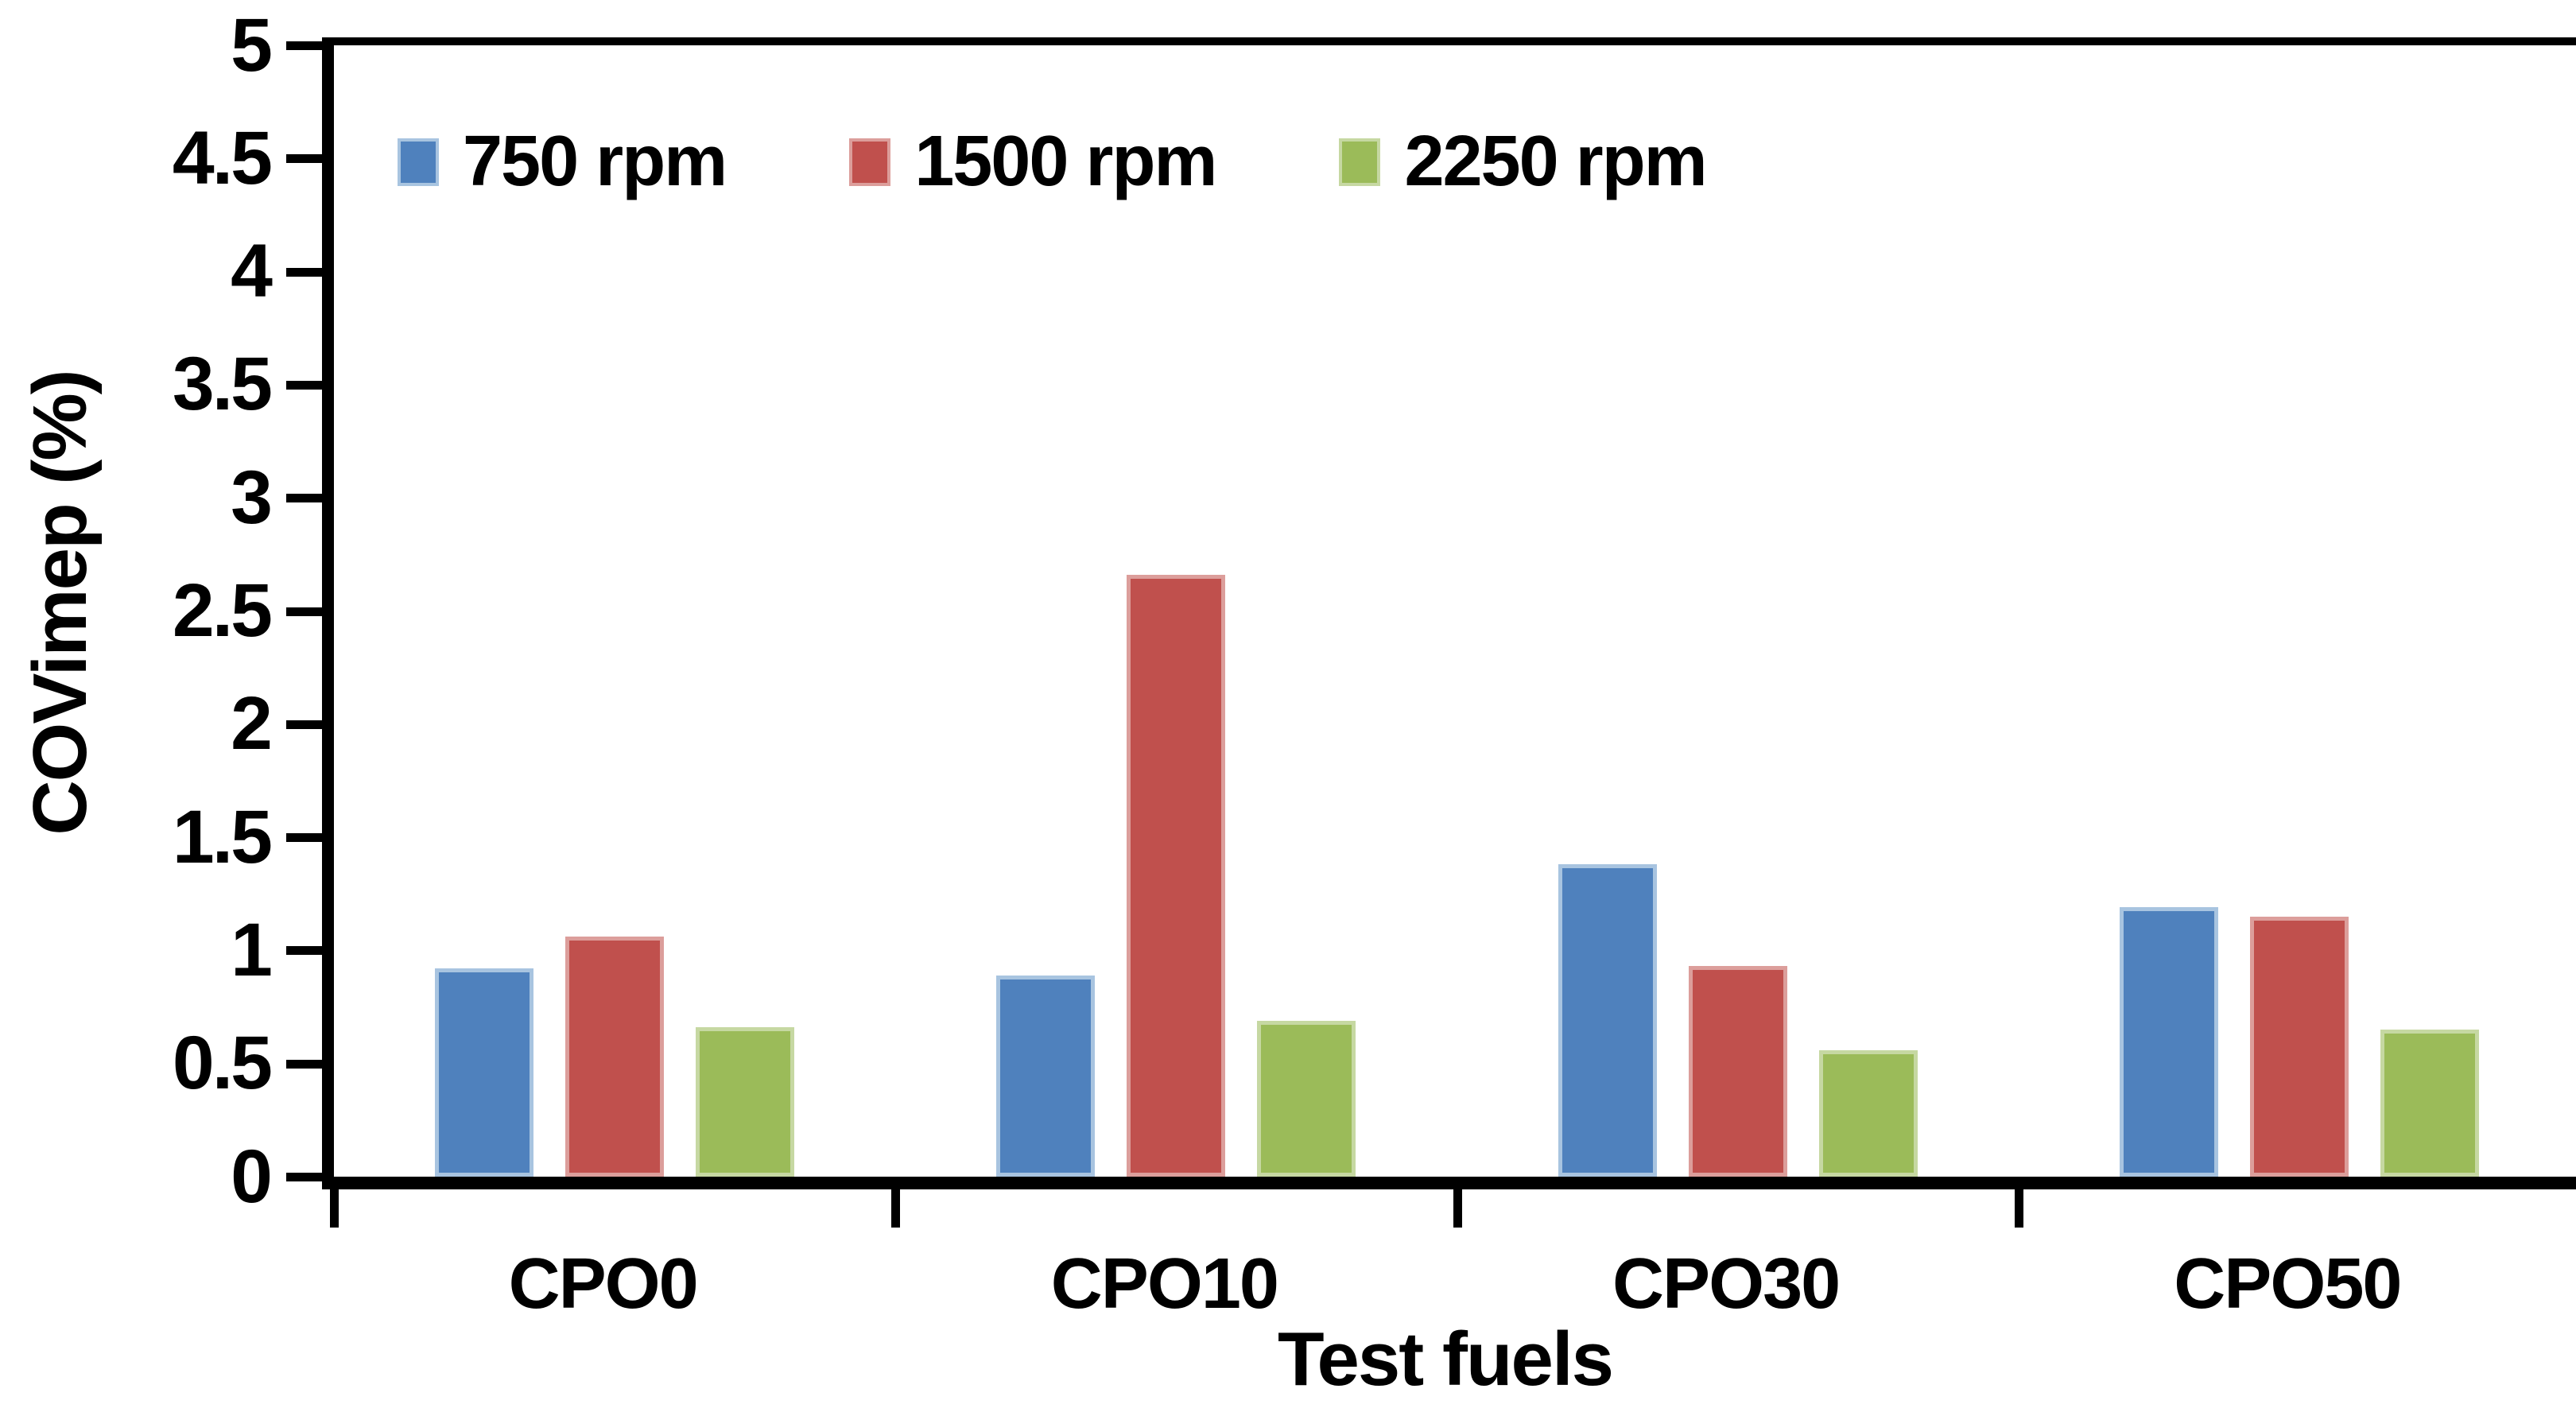  What do you see at coordinates (60, 603) in the screenshot?
I see `y-axis-title: COVimep (%)` at bounding box center [60, 603].